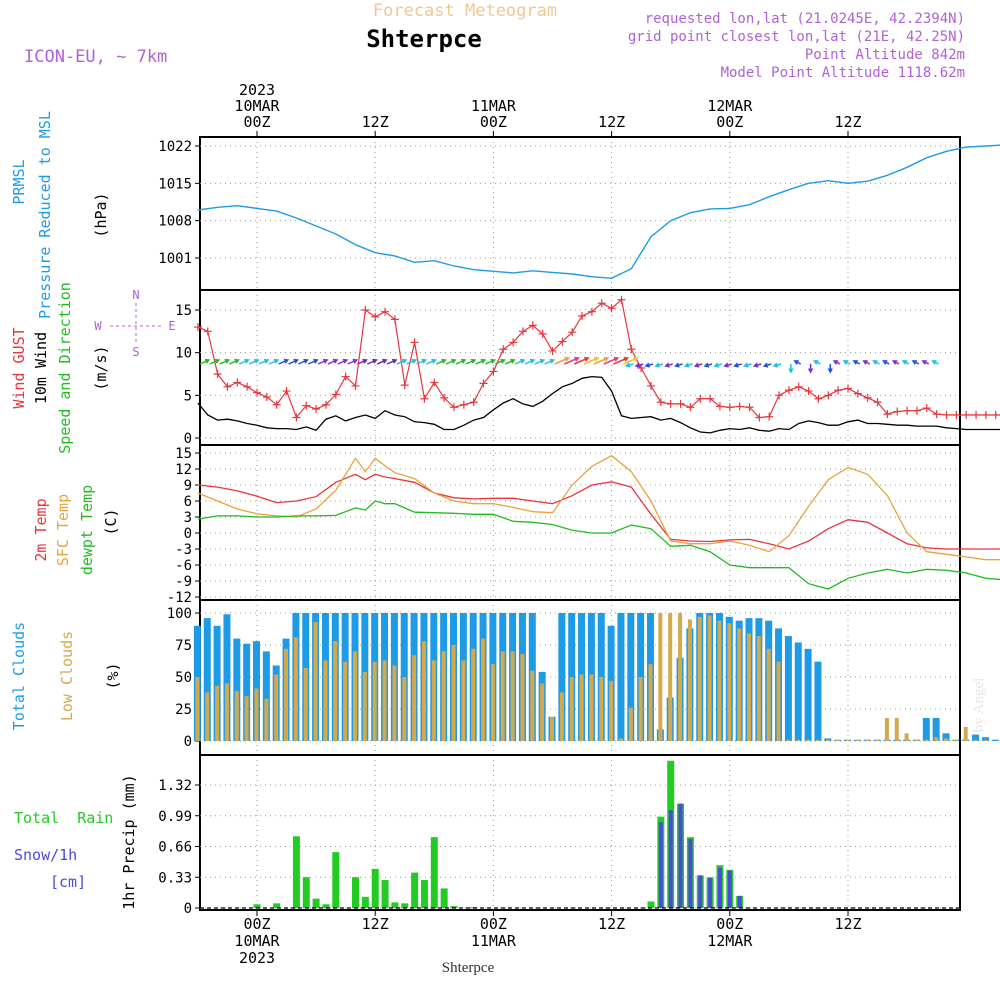  What do you see at coordinates (598, 404) in the screenshot?
I see `wind-speed-line` at bounding box center [598, 404].